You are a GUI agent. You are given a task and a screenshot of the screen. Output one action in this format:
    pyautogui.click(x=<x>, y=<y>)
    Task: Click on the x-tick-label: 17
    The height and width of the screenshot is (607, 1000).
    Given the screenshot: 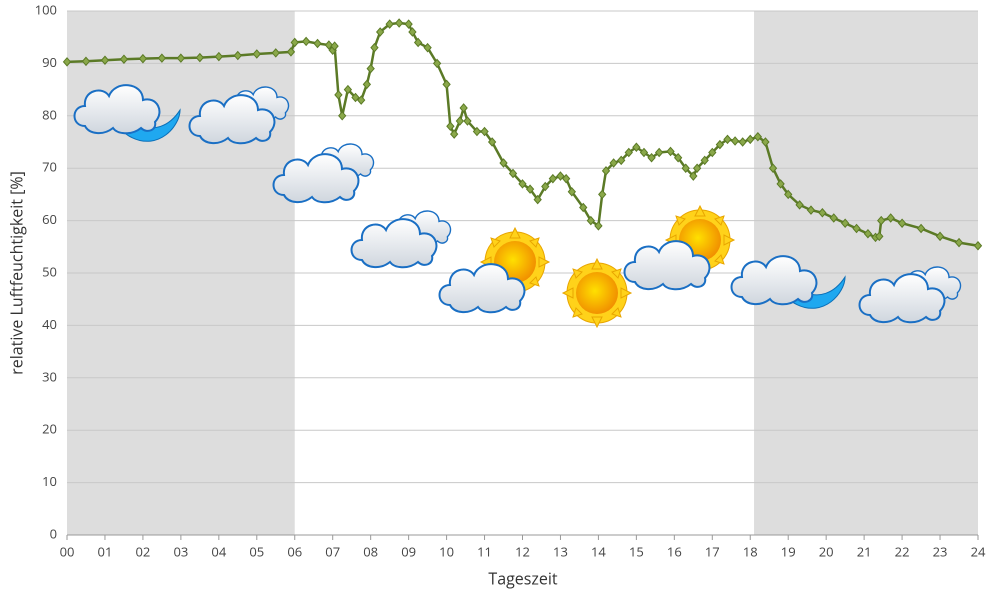 What is the action you would take?
    pyautogui.click(x=712, y=551)
    